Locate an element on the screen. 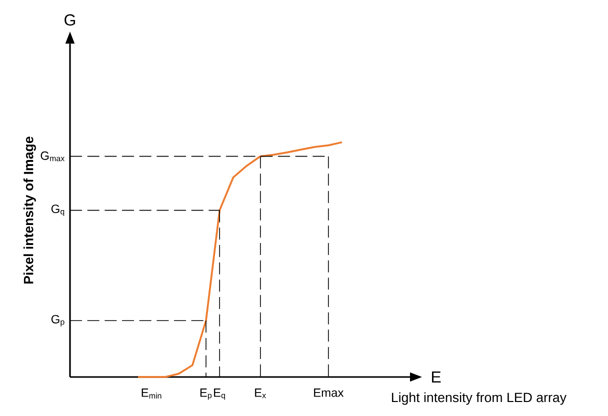  x-tick-label: E$_{min}$ is located at coordinates (152, 393).